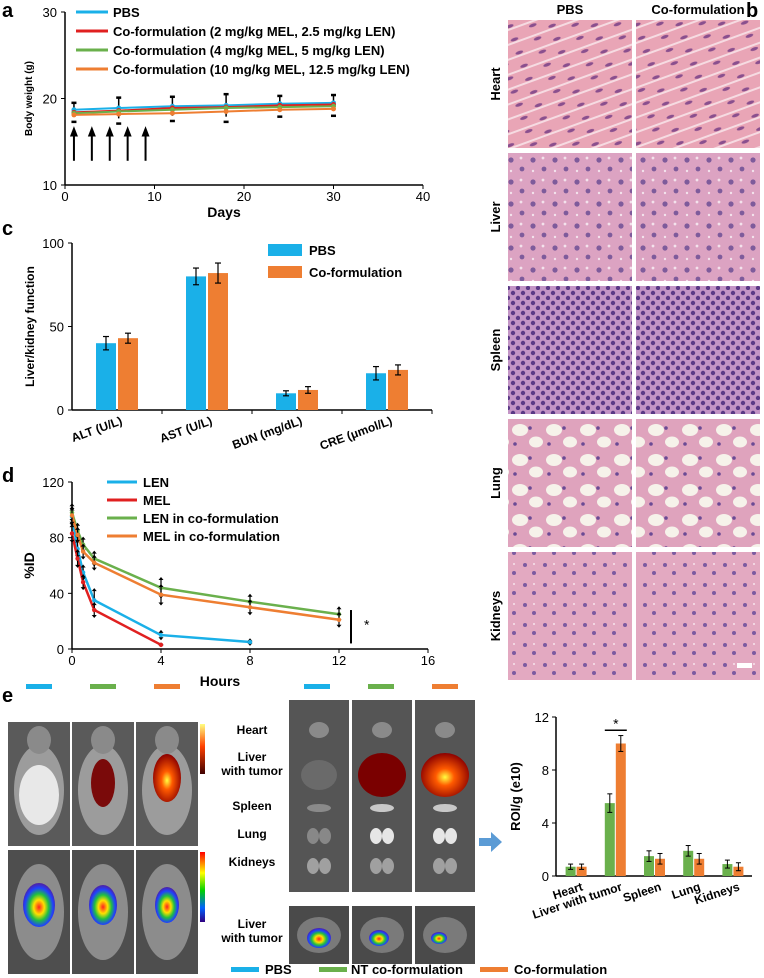  Describe the element at coordinates (57, 327) in the screenshot. I see `y-tick-label: 50` at that location.